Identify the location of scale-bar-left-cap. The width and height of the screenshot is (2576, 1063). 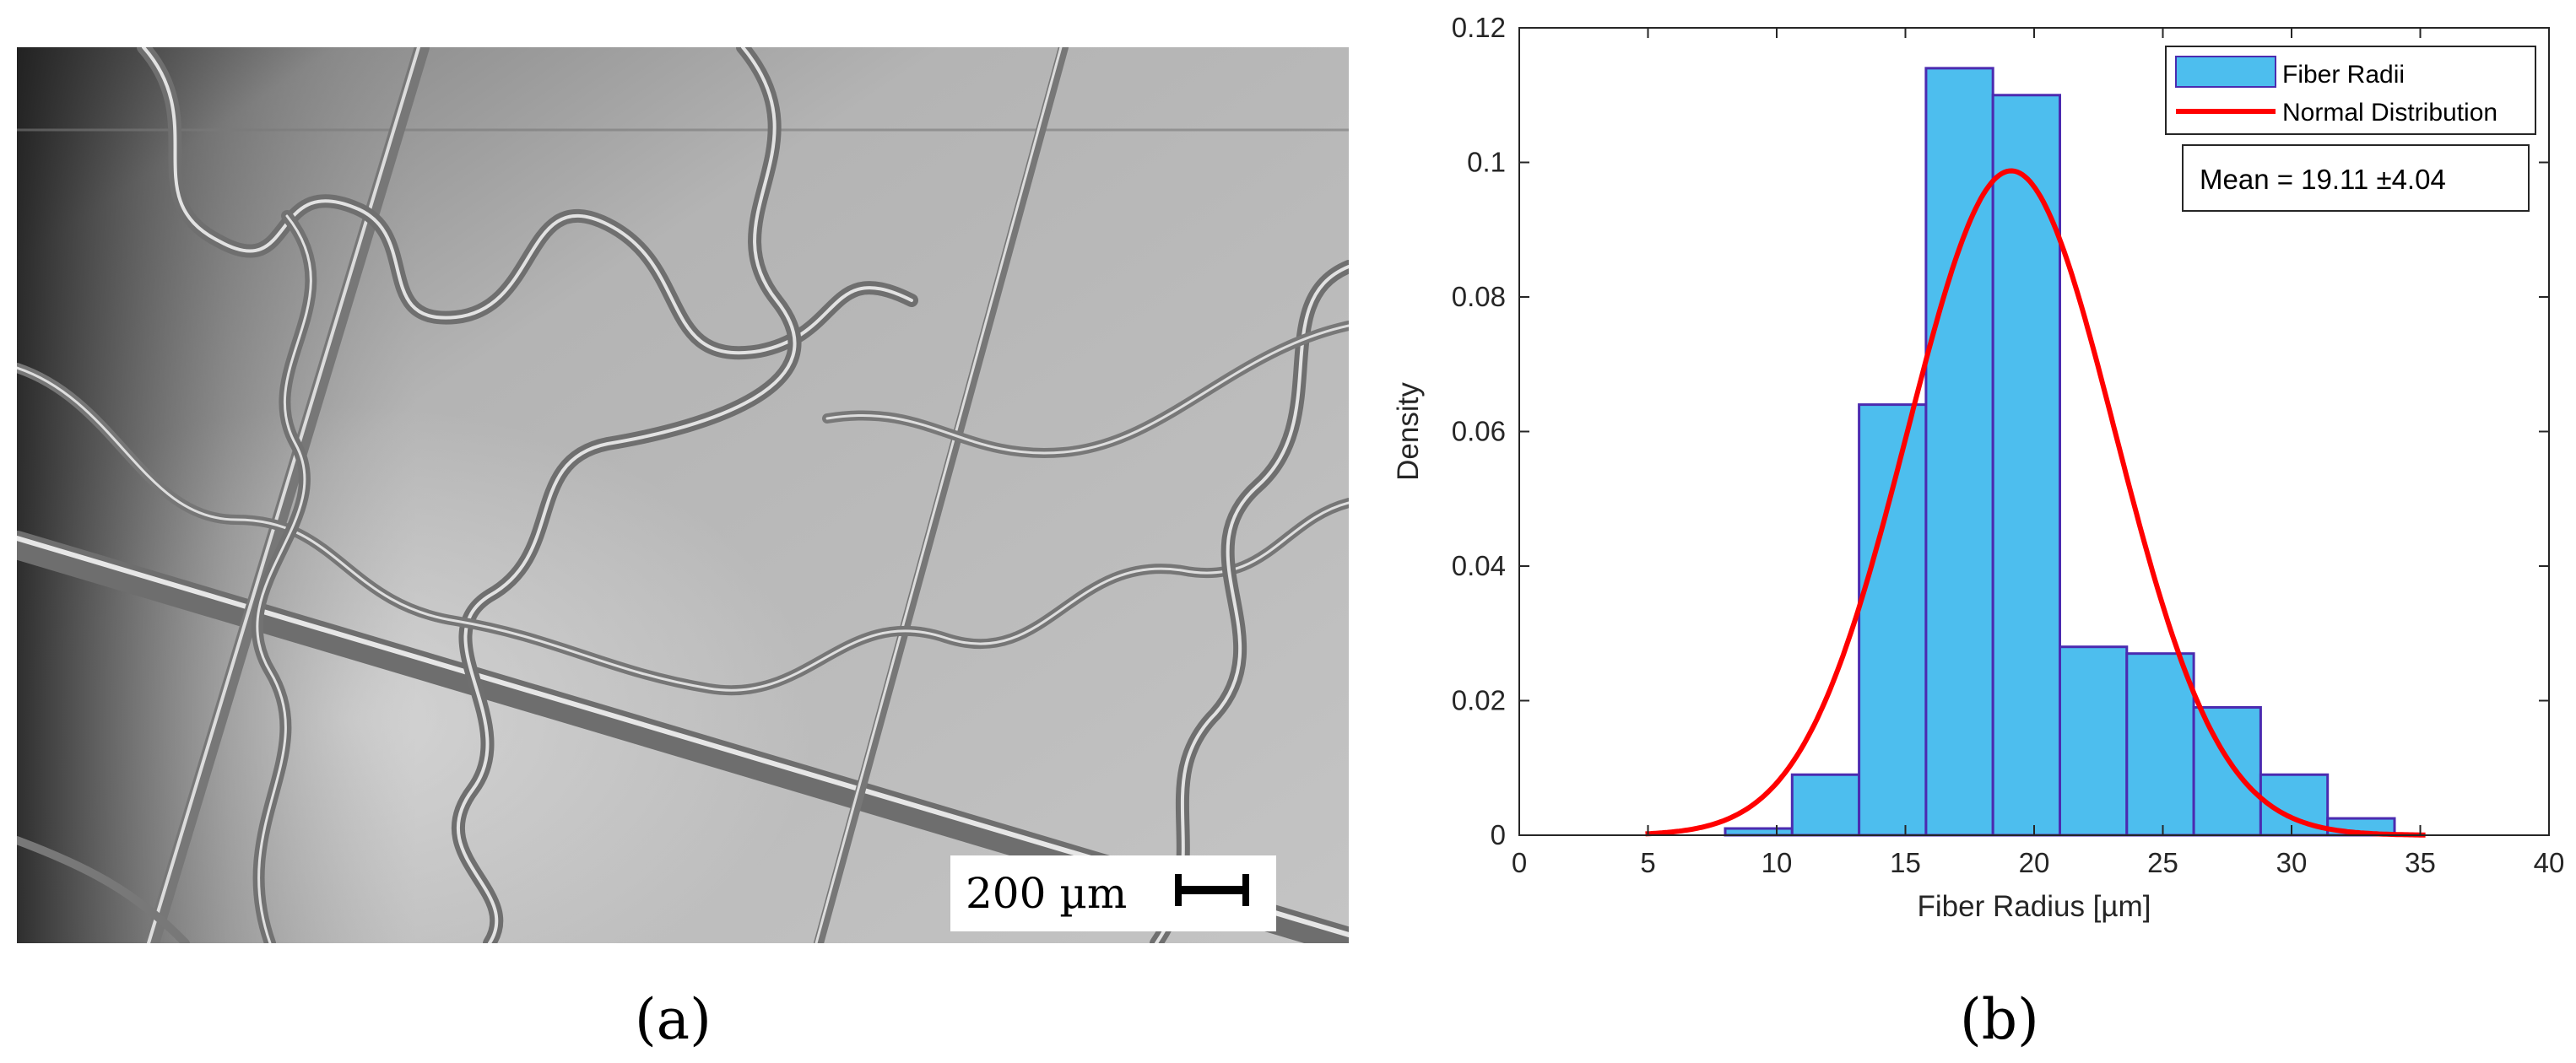
(1178, 890).